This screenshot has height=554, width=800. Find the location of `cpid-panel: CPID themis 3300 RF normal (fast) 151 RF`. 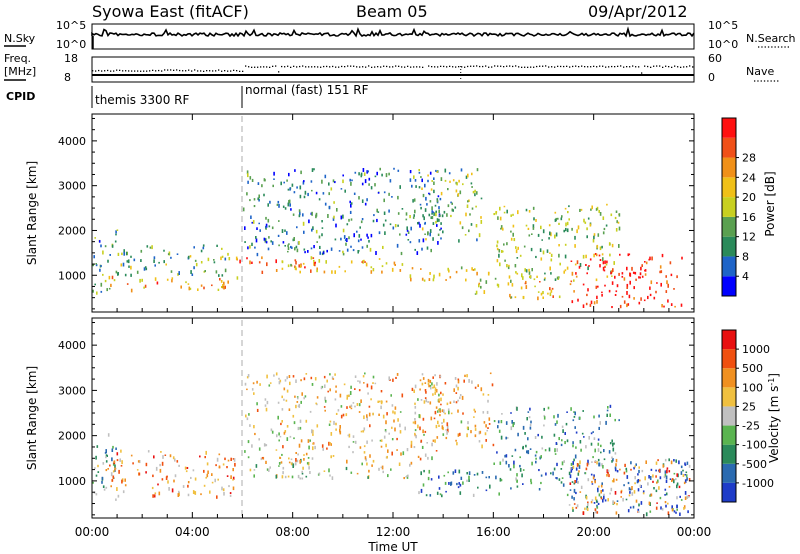

cpid-panel: CPID themis 3300 RF normal (fast) 151 RF is located at coordinates (187, 95).